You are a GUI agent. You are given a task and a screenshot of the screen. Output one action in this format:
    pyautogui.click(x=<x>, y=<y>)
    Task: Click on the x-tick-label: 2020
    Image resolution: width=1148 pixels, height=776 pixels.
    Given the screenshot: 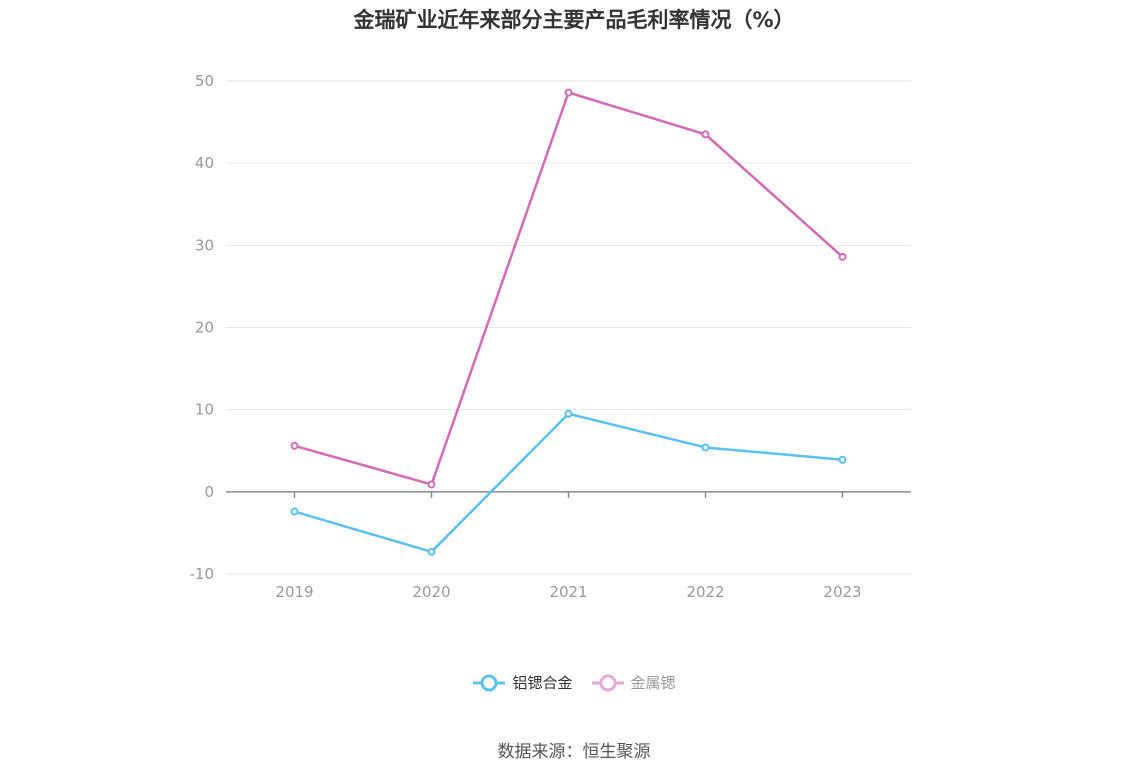 What is the action you would take?
    pyautogui.click(x=431, y=592)
    